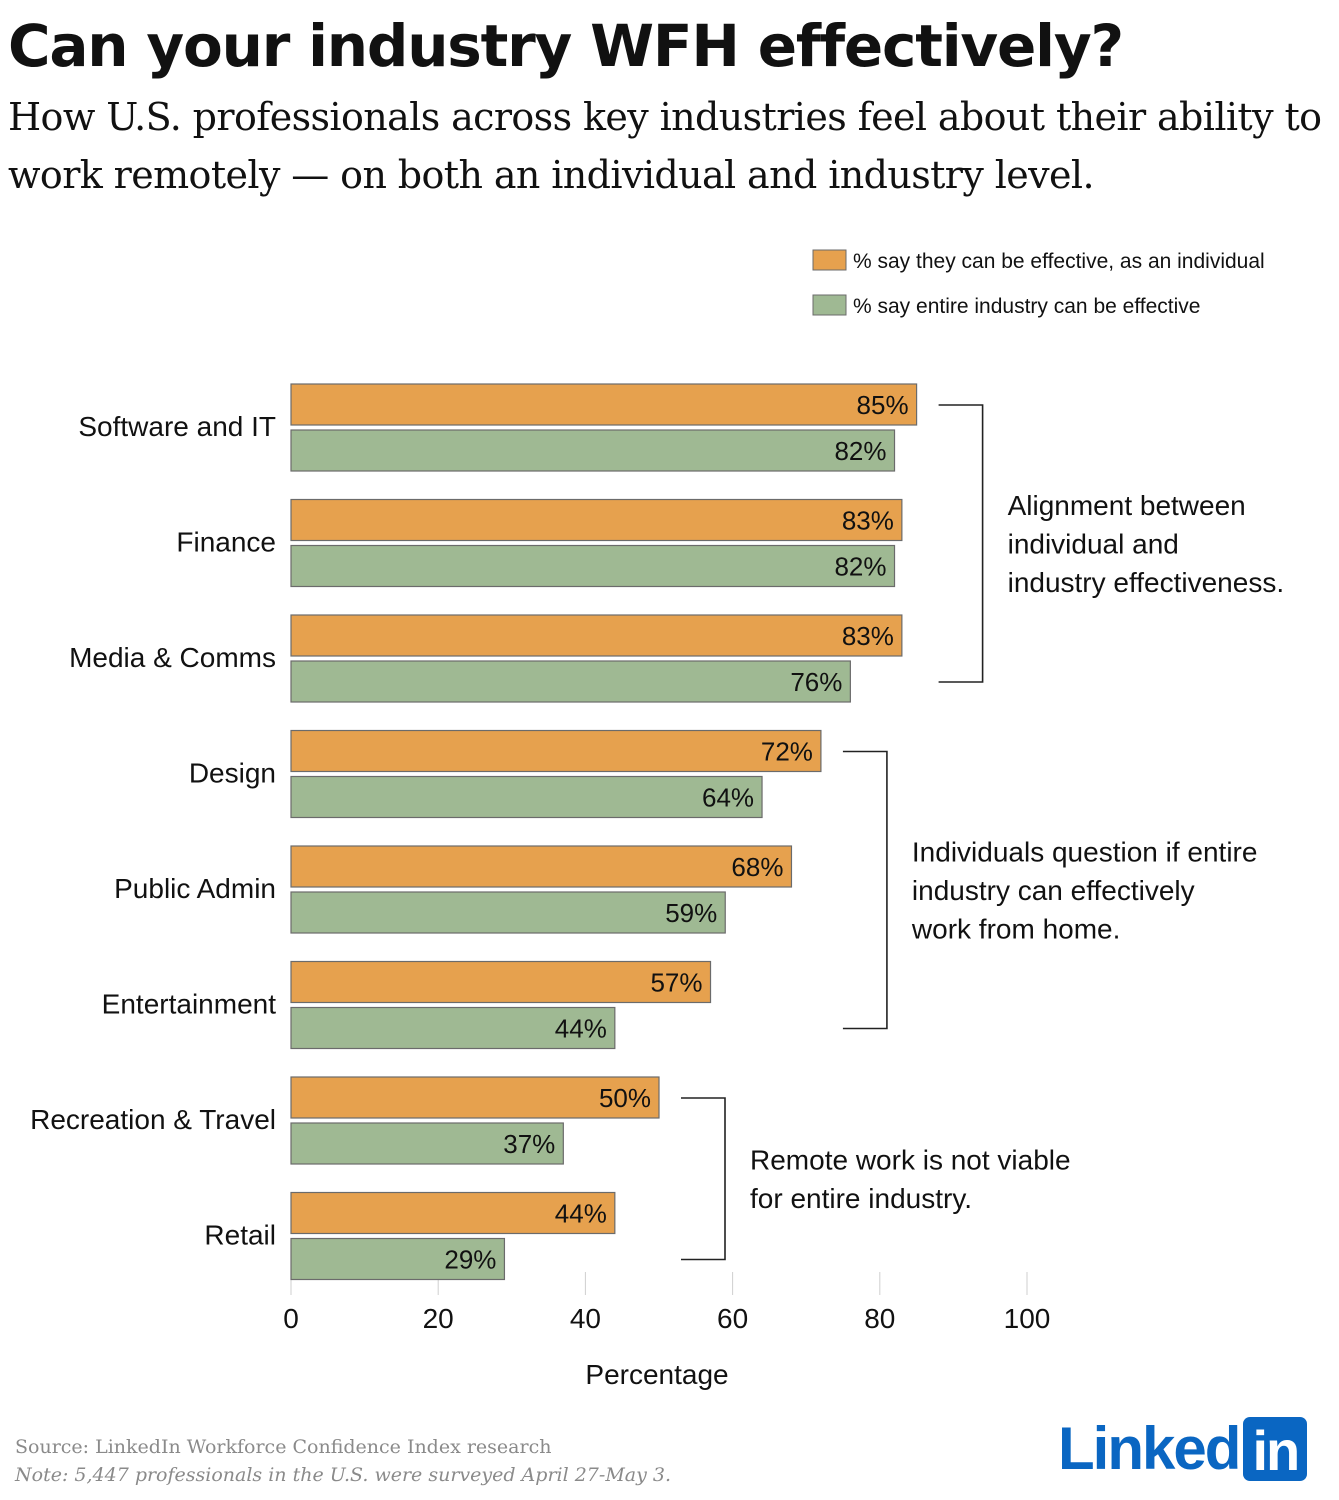  What do you see at coordinates (757, 867) in the screenshot?
I see `individual-value-label-4: 68%` at bounding box center [757, 867].